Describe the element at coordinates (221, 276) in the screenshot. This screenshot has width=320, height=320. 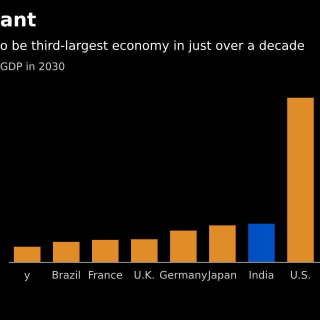
I see `x-tick-label: Japan` at that location.